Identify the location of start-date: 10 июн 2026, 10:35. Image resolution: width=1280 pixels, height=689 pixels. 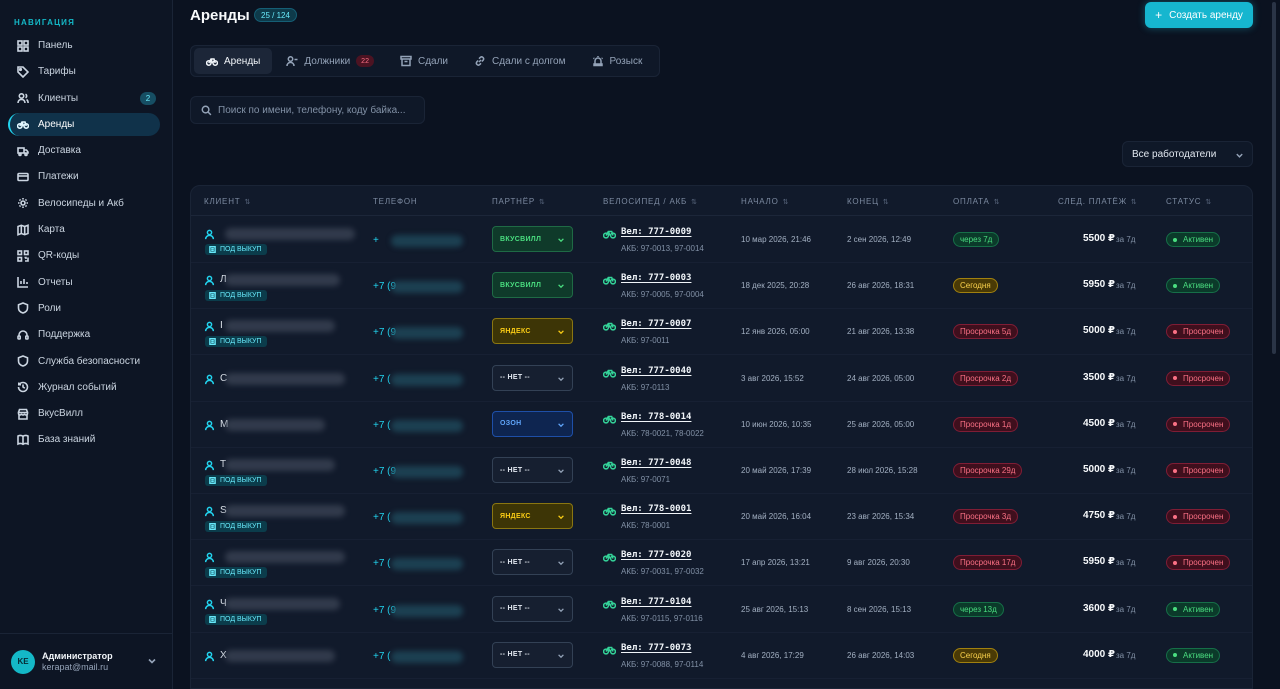
(776, 424).